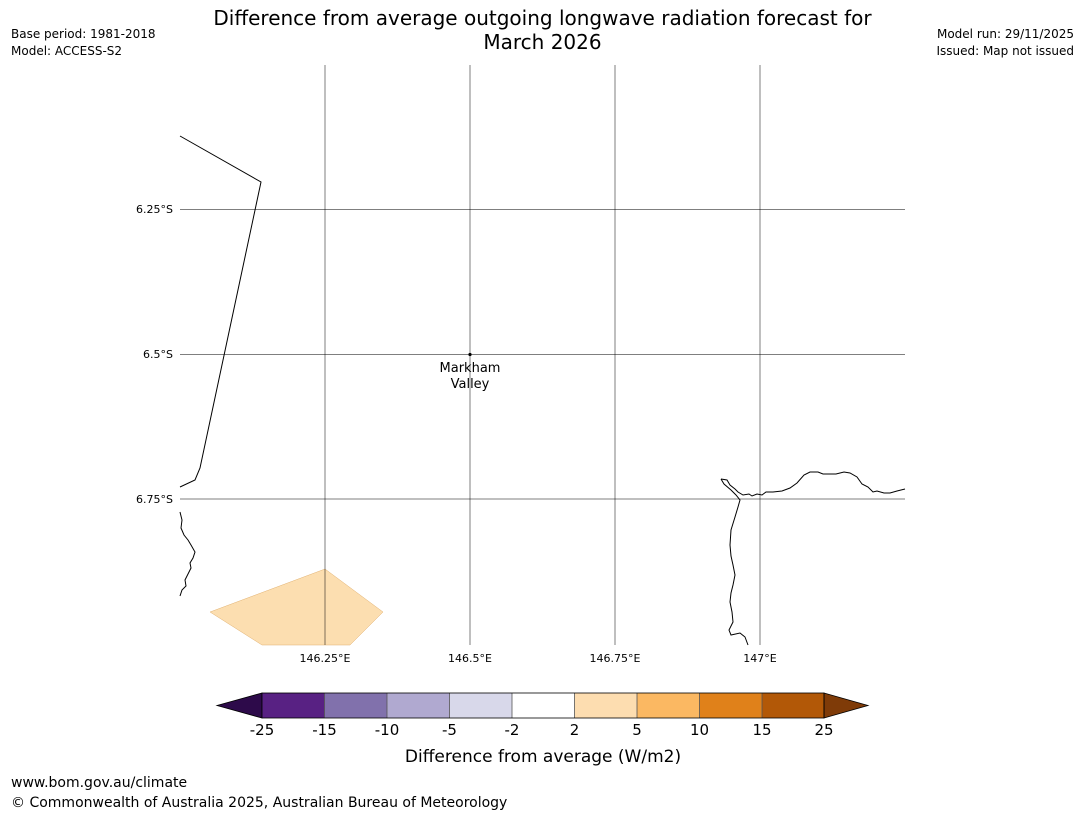 The height and width of the screenshot is (816, 1085). I want to click on model-name: Model: ACCESS-S2, so click(67, 51).